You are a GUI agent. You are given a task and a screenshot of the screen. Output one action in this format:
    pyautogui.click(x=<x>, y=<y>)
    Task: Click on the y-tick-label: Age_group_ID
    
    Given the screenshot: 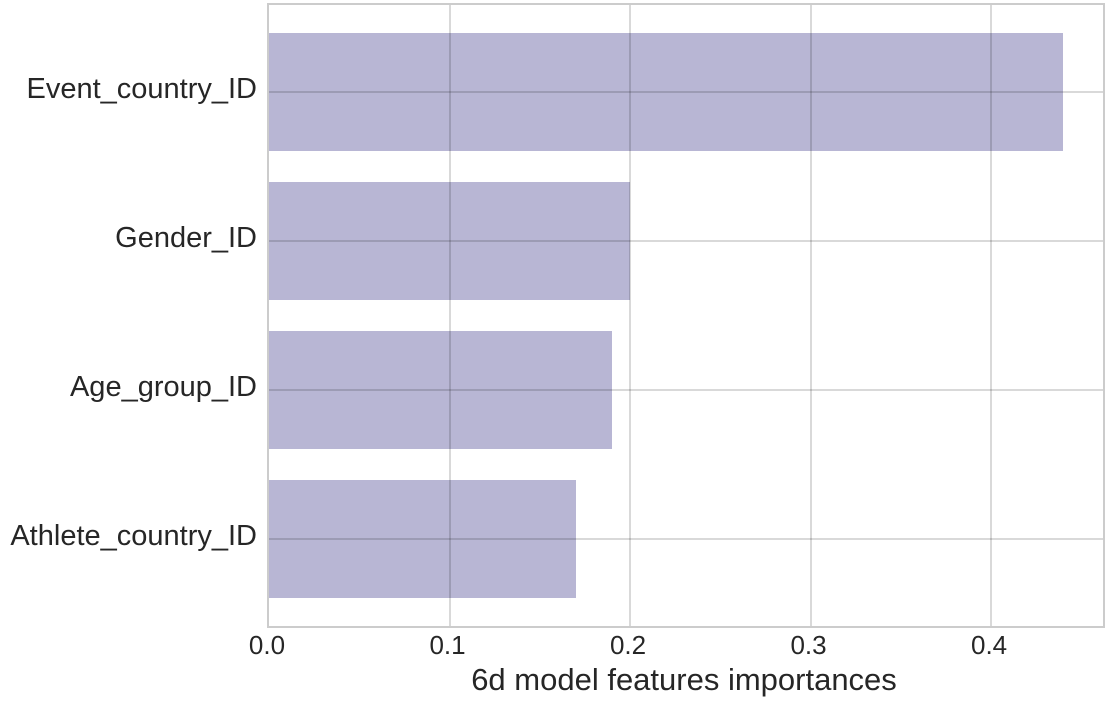 What is the action you would take?
    pyautogui.click(x=163, y=387)
    